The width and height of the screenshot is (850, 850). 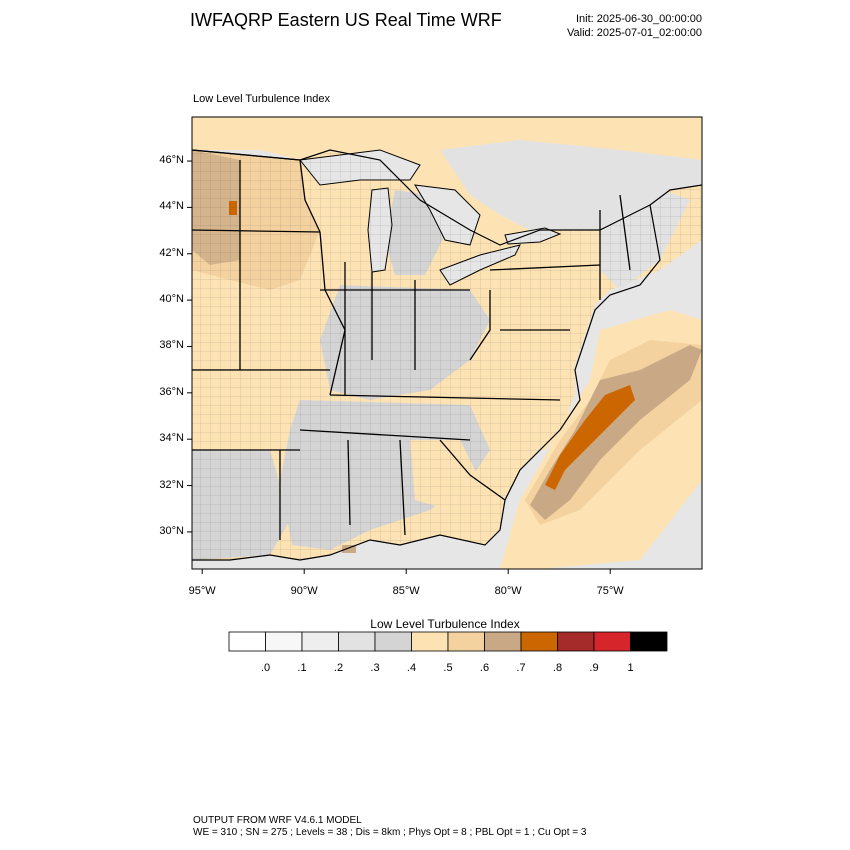 I want to click on plot-title: IWFAQRP Eastern US Real Time WRF, so click(x=346, y=20).